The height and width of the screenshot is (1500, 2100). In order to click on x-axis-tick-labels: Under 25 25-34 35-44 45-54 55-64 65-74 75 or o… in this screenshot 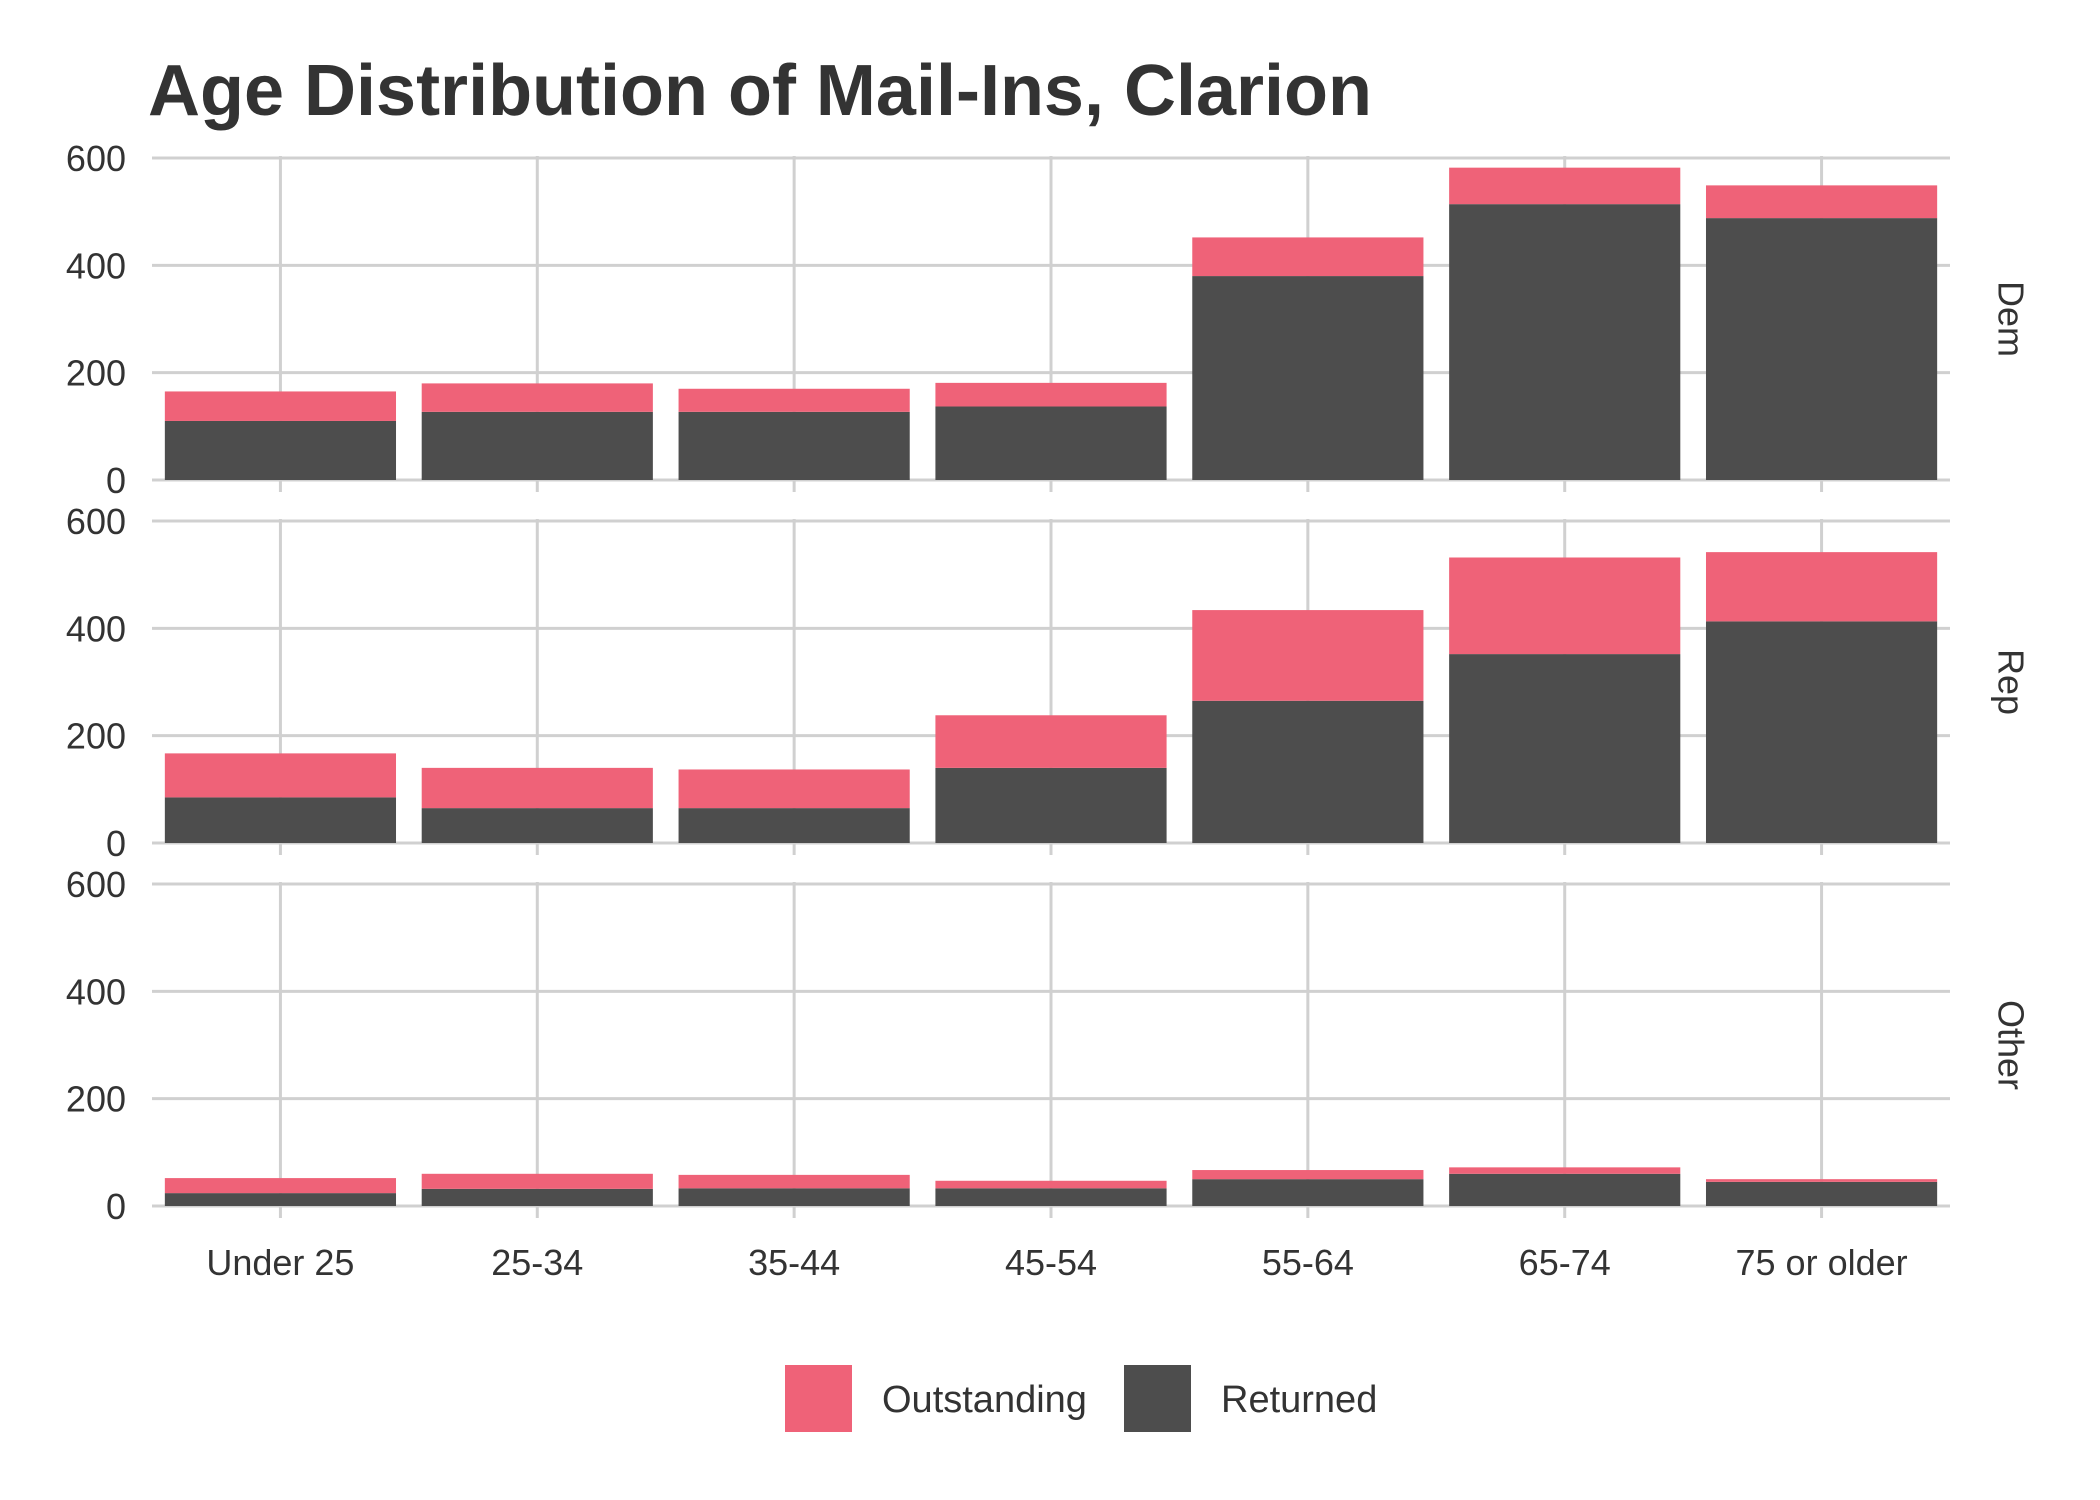, I will do `click(1056, 1262)`.